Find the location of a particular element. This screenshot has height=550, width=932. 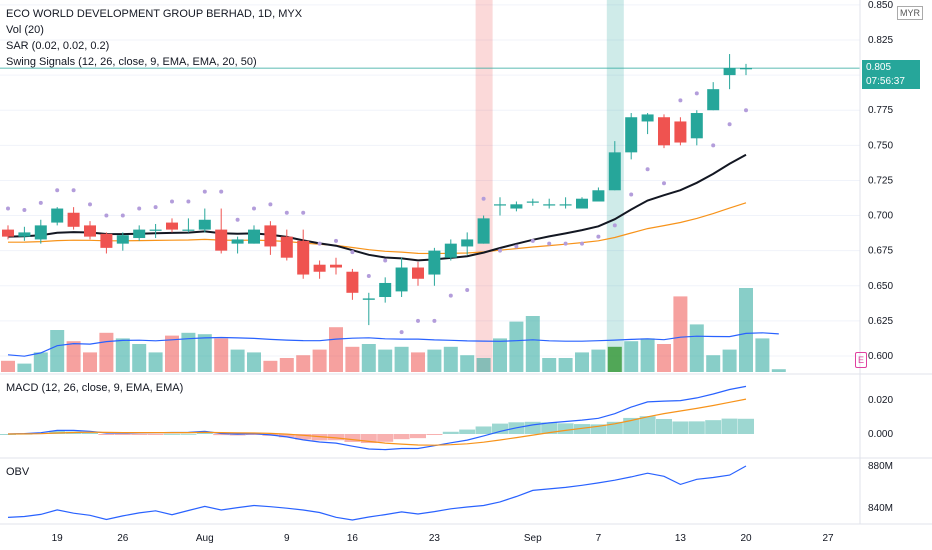

obv-tick-label: 880M is located at coordinates (880, 466).